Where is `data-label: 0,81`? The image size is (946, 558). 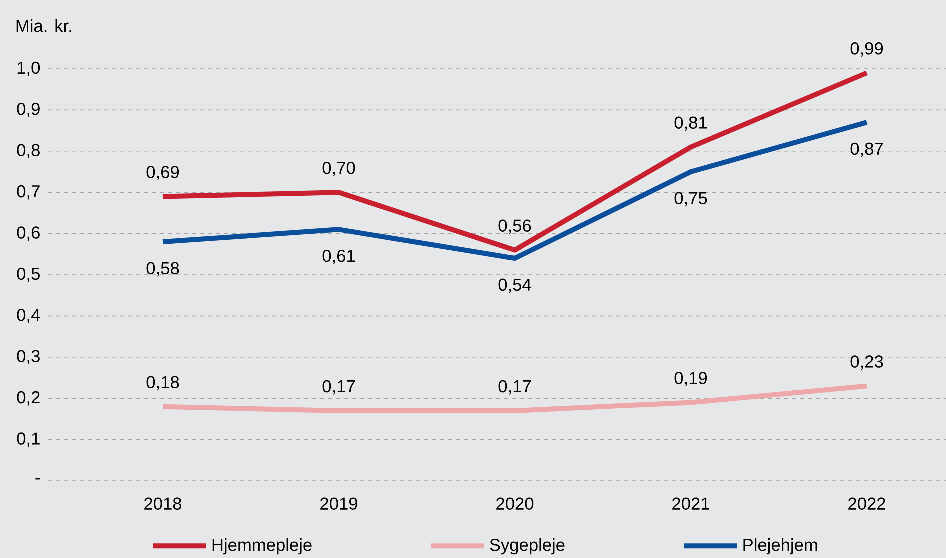
data-label: 0,81 is located at coordinates (691, 124).